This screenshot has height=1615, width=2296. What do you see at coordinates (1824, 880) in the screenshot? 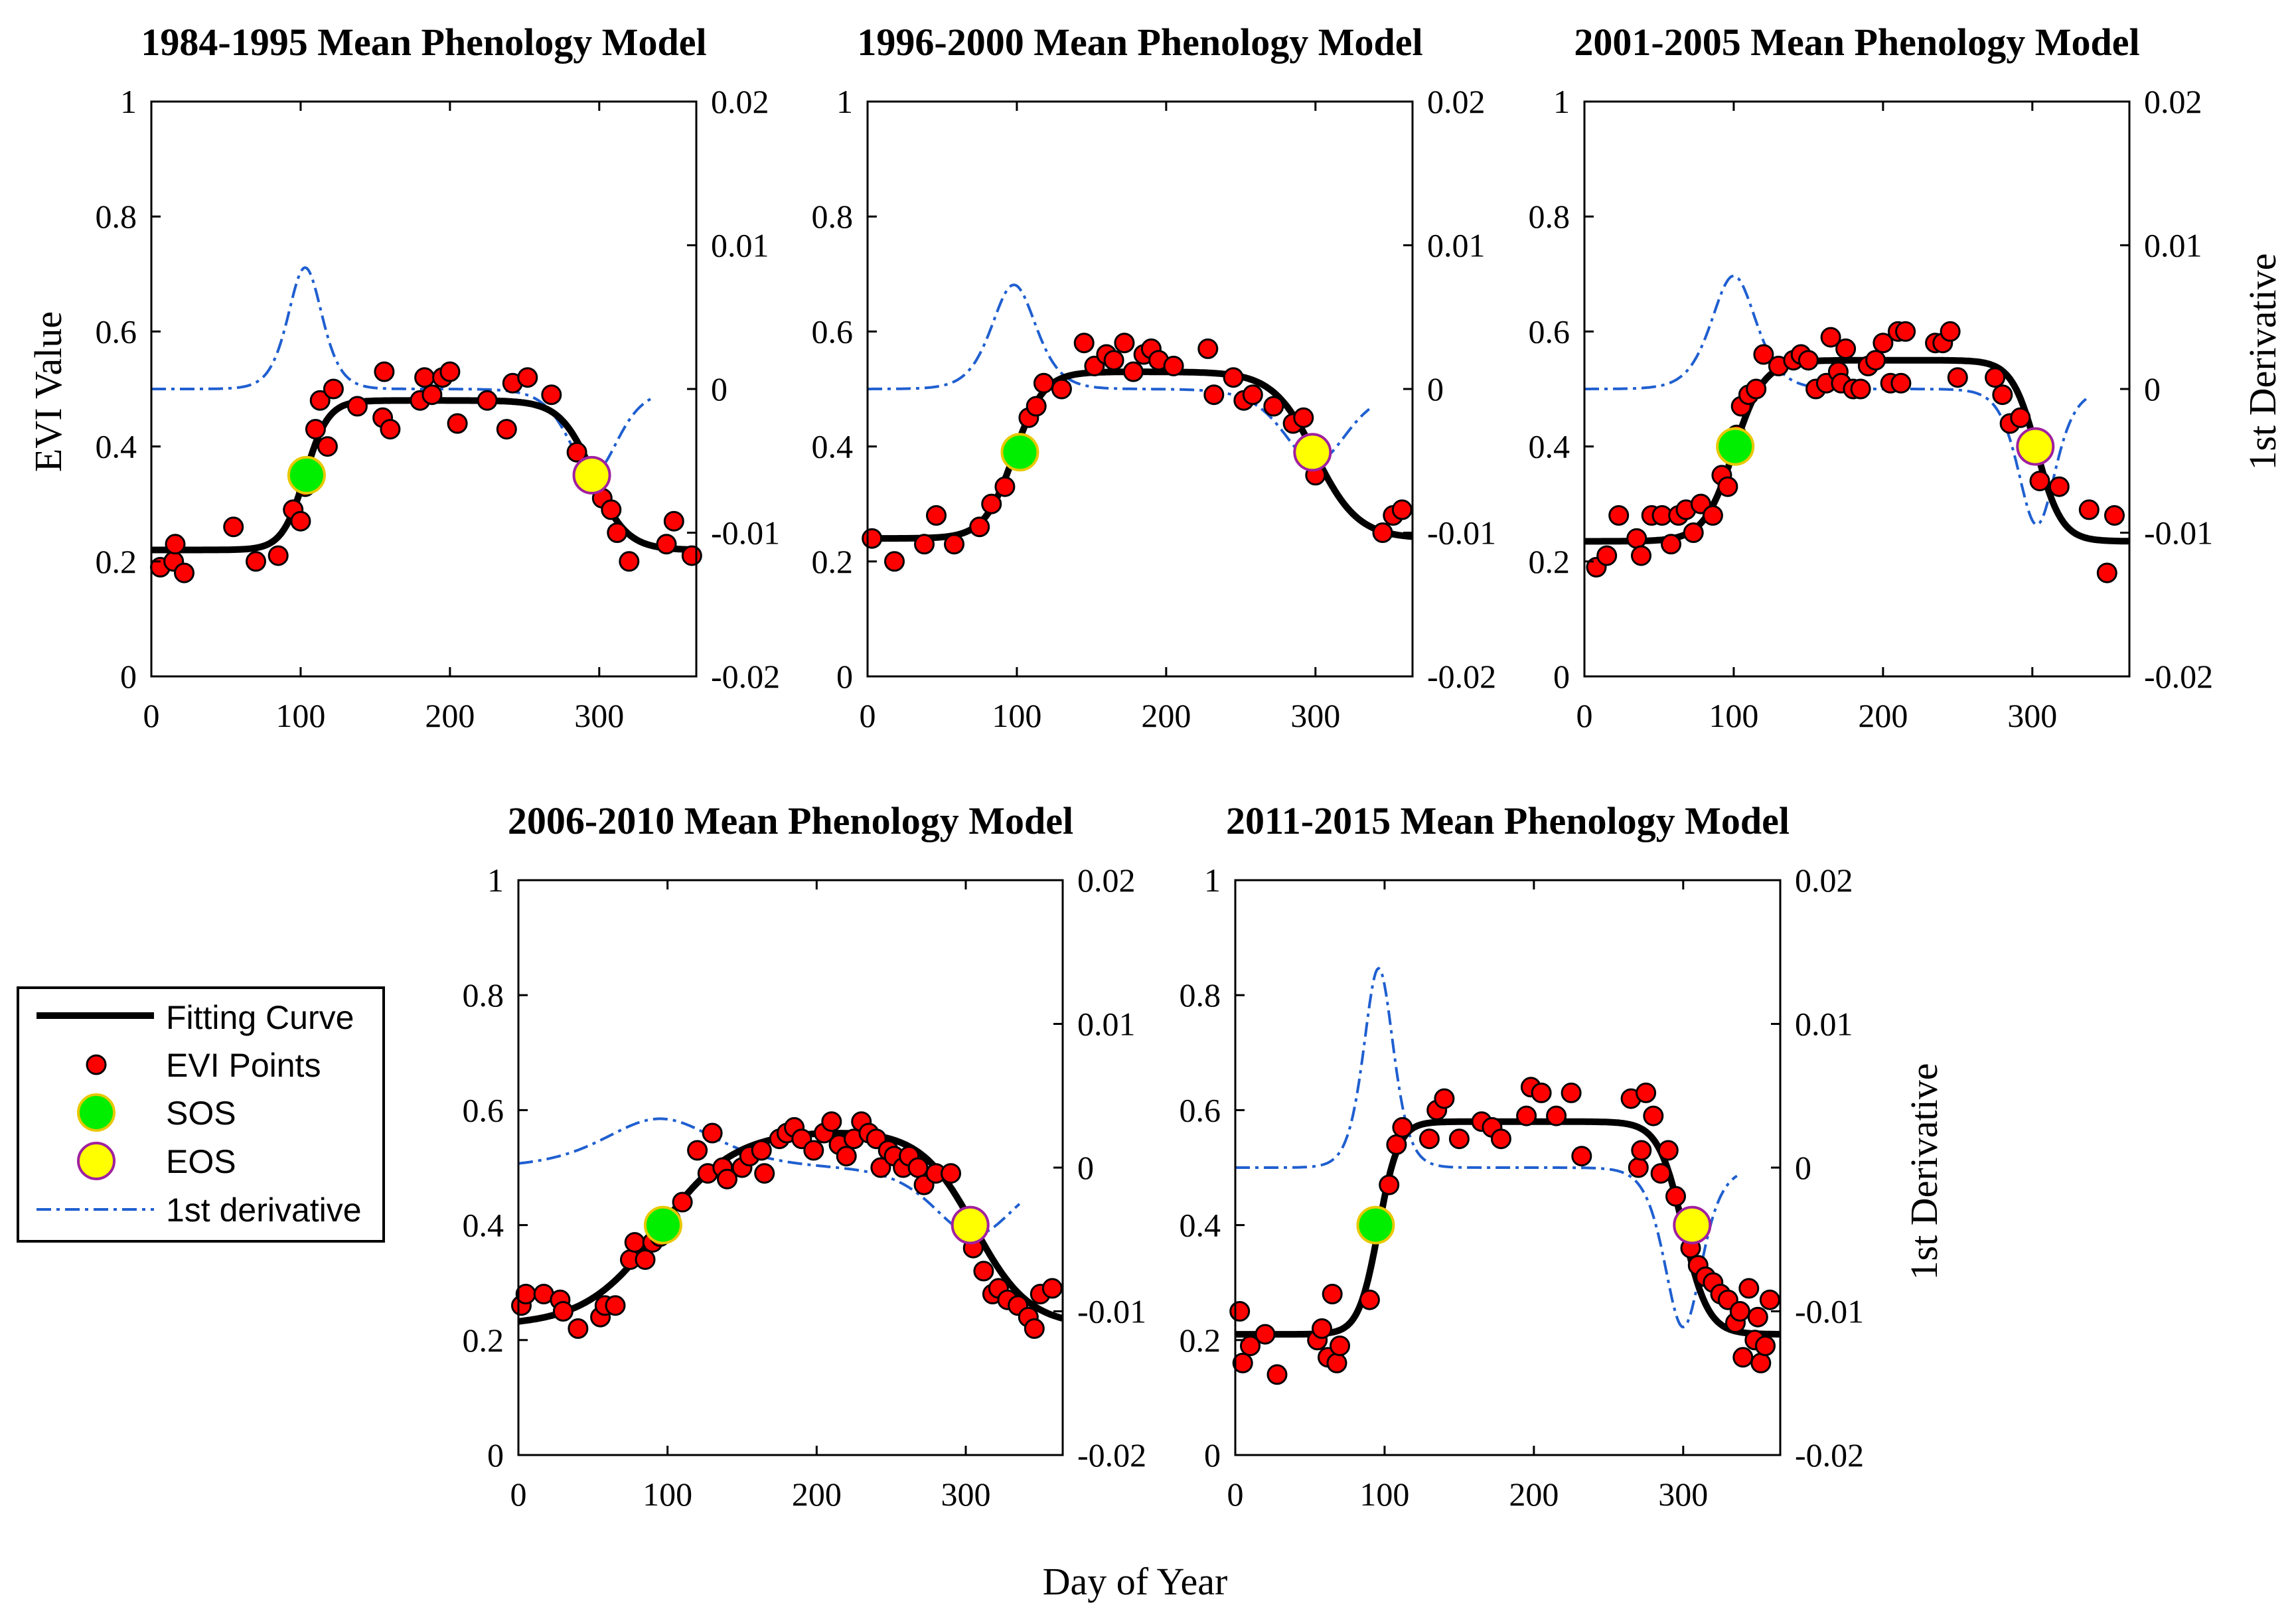
I see `y2-tick-label: 0.02` at bounding box center [1824, 880].